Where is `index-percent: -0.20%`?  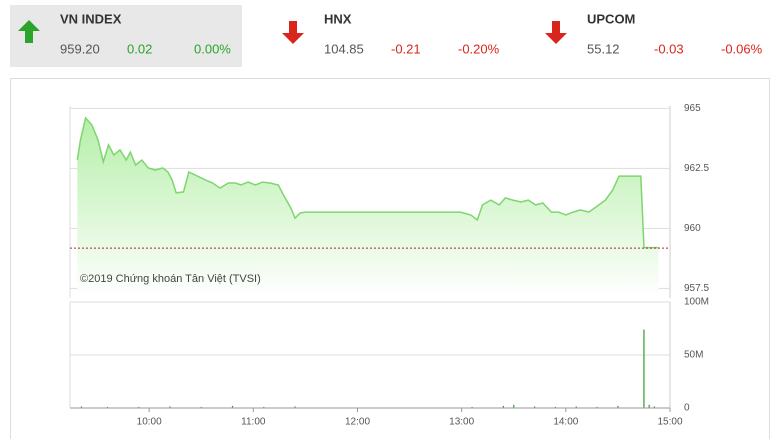
index-percent: -0.20% is located at coordinates (479, 48).